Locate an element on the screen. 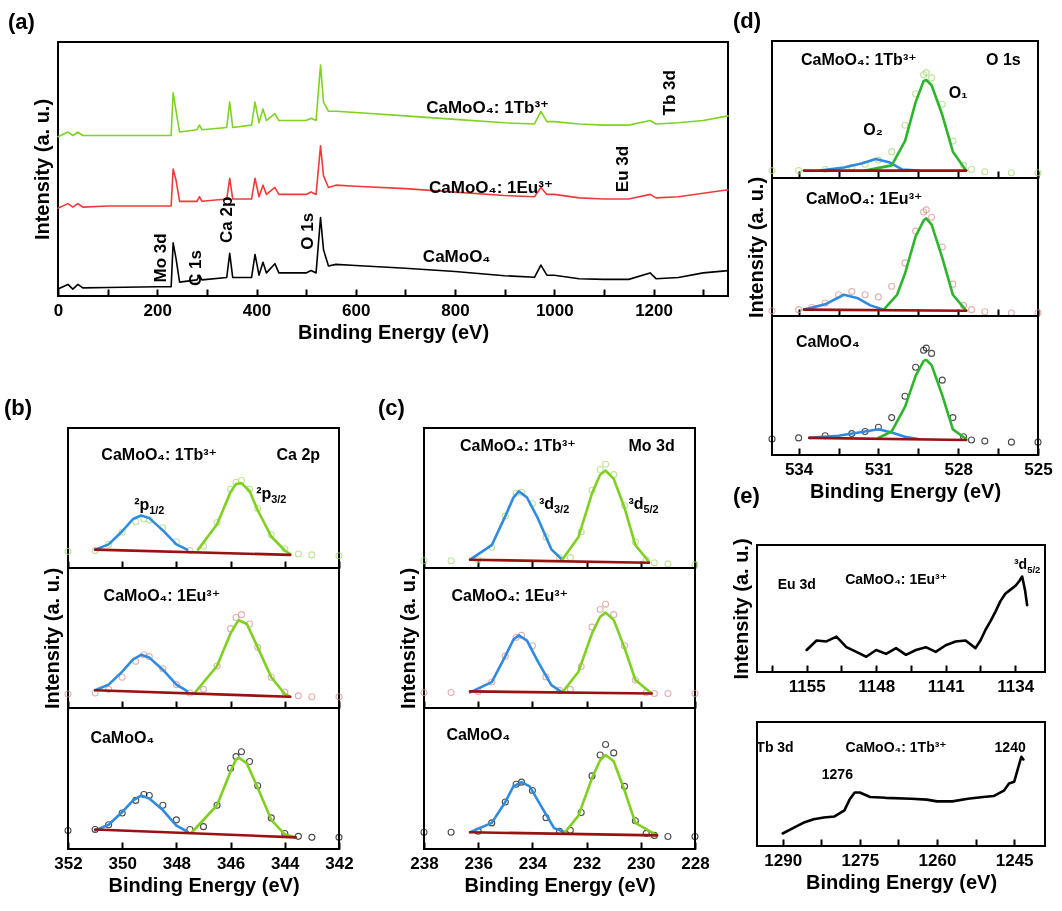 The width and height of the screenshot is (1062, 911). x-tick-label: 0 is located at coordinates (58, 310).